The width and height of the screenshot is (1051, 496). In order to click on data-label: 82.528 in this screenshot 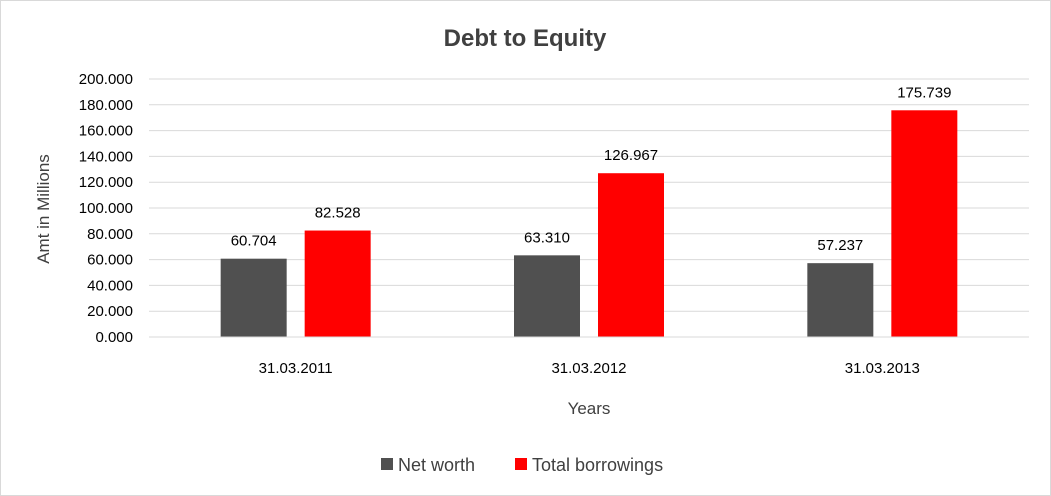, I will do `click(338, 213)`.